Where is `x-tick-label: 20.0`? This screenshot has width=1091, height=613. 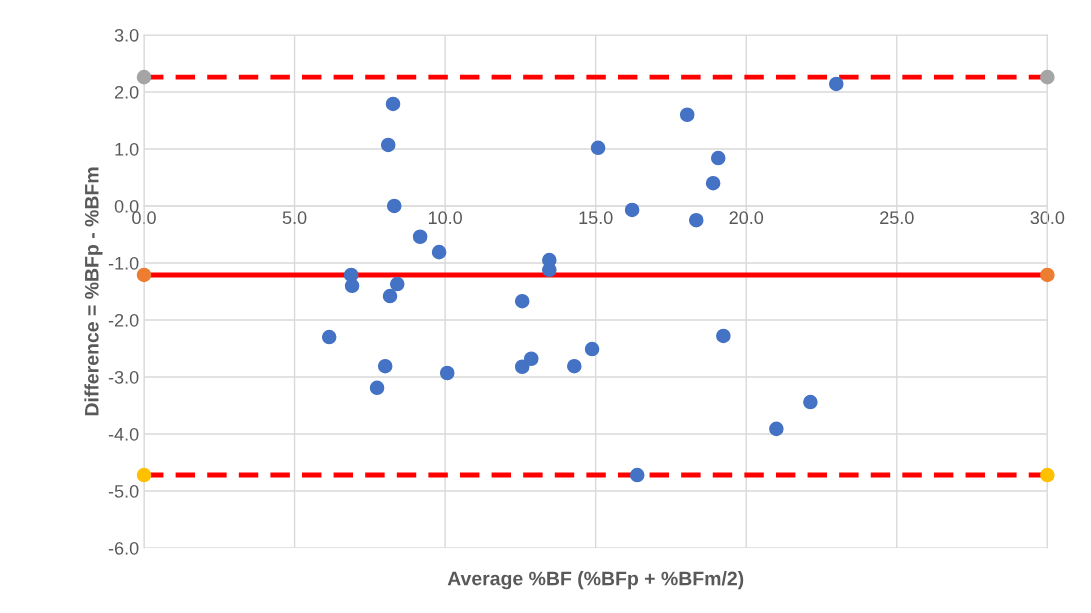 x-tick-label: 20.0 is located at coordinates (746, 218).